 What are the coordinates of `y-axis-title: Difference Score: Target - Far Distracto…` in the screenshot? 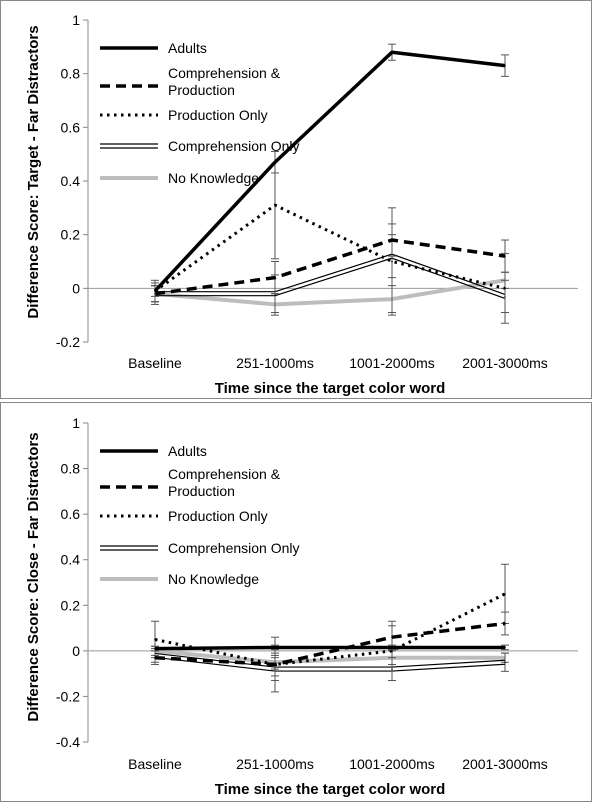 It's located at (33, 171).